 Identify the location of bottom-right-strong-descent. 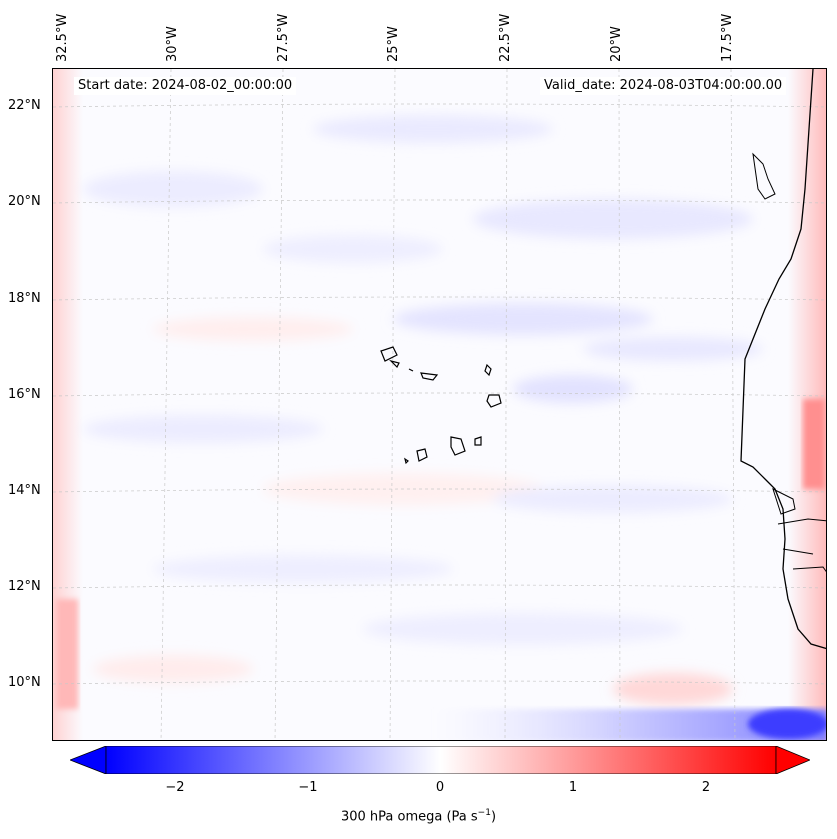
(787, 724).